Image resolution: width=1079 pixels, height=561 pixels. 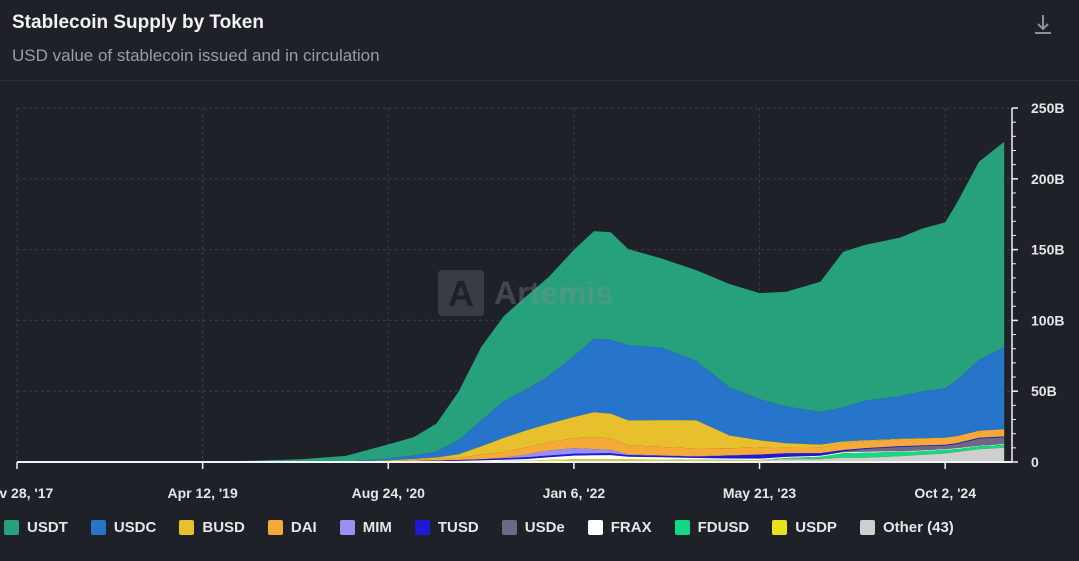 I want to click on legend-item-fdusd: FDUSD, so click(x=712, y=527).